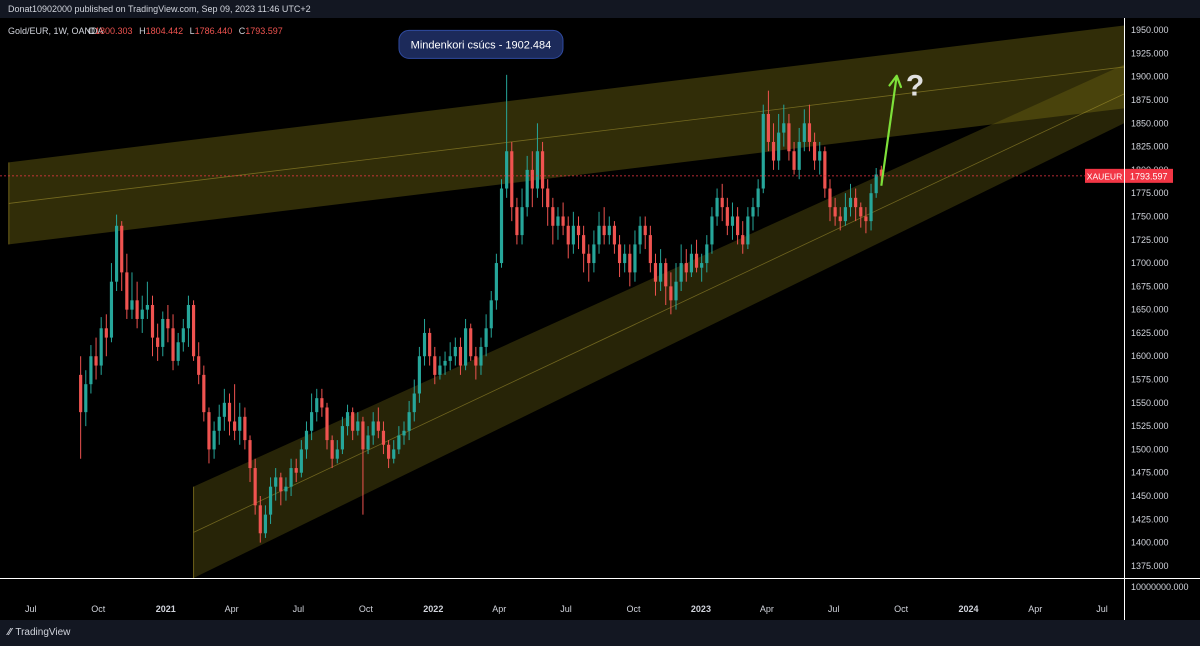 Image resolution: width=1200 pixels, height=646 pixels. I want to click on price-tick-label: 1525.000, so click(1150, 426).